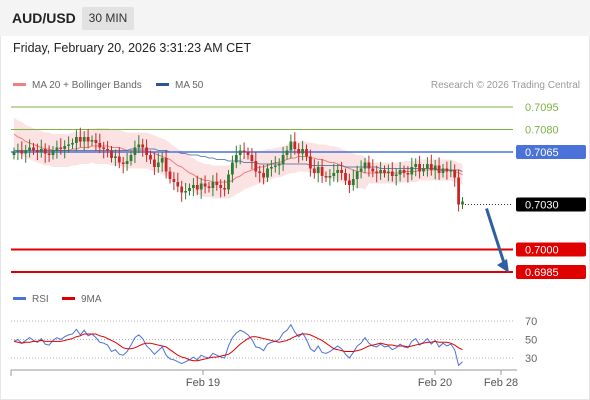 This screenshot has height=400, width=590. I want to click on level-box-0.7000, so click(551, 249).